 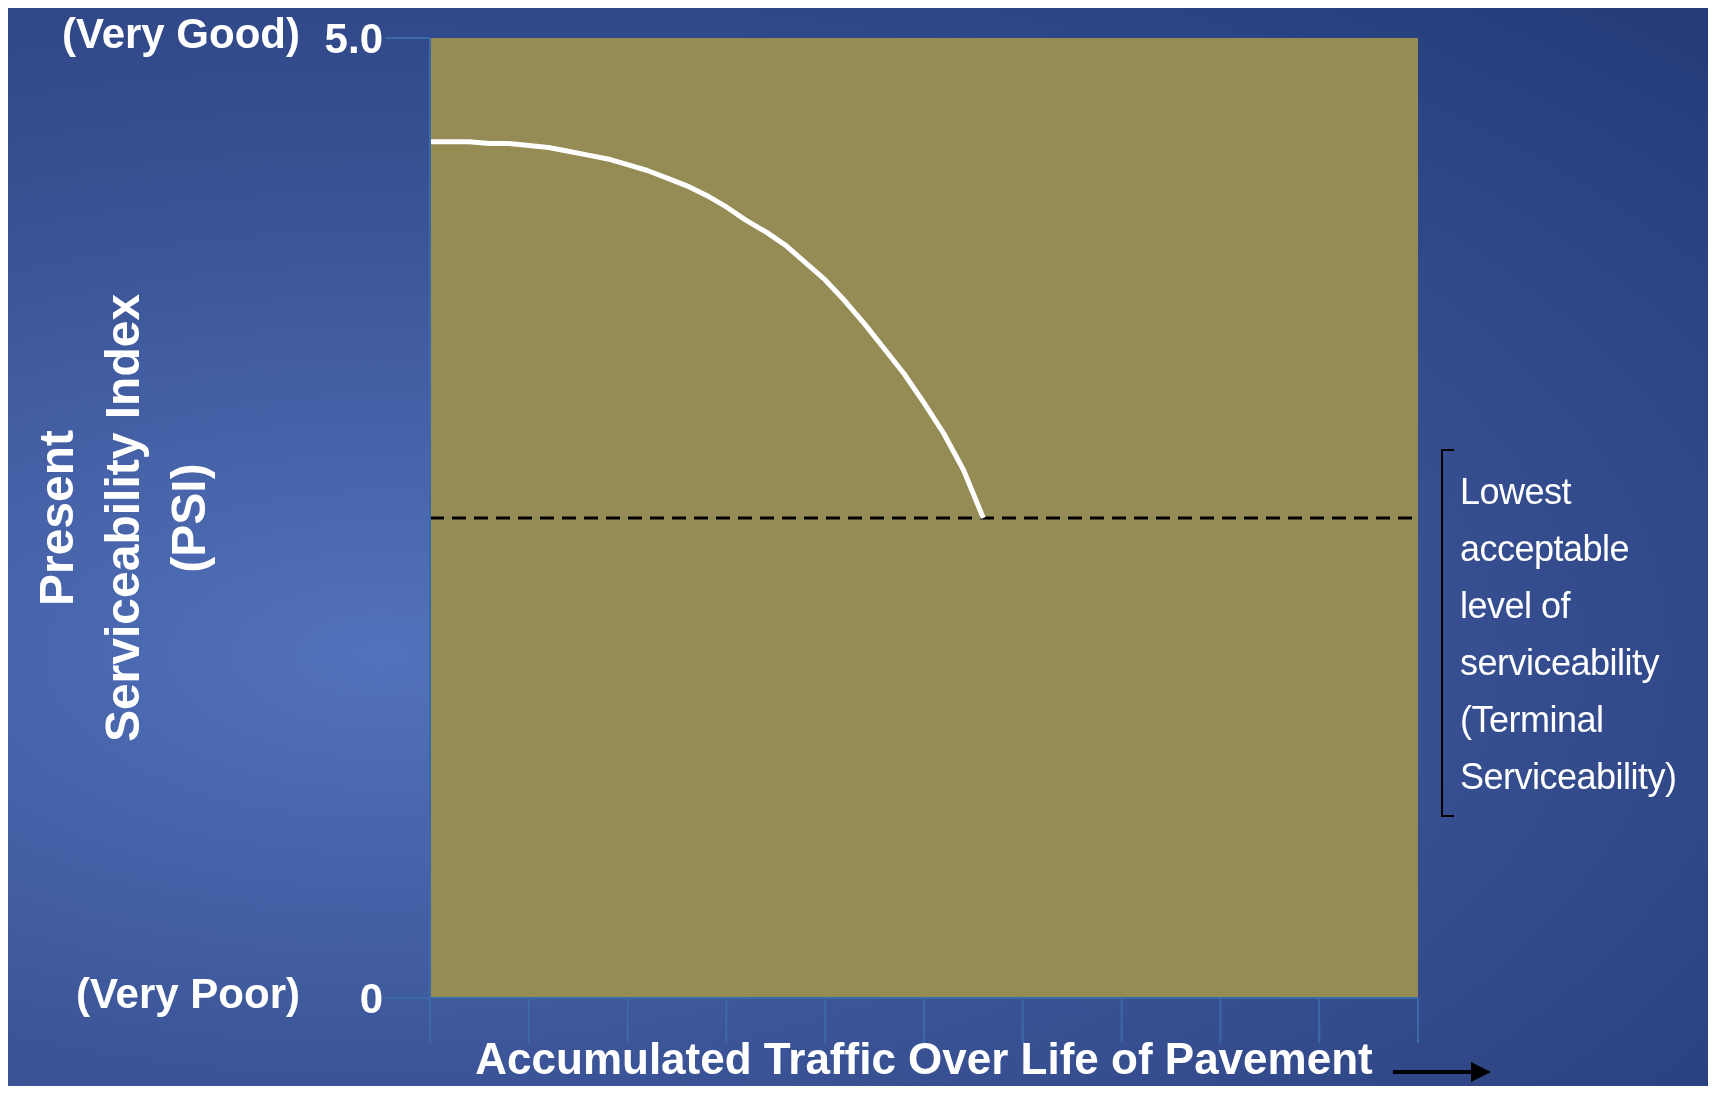 What do you see at coordinates (924, 1058) in the screenshot?
I see `x-axis-title: Accumulated Traffic Over Life of Pavement` at bounding box center [924, 1058].